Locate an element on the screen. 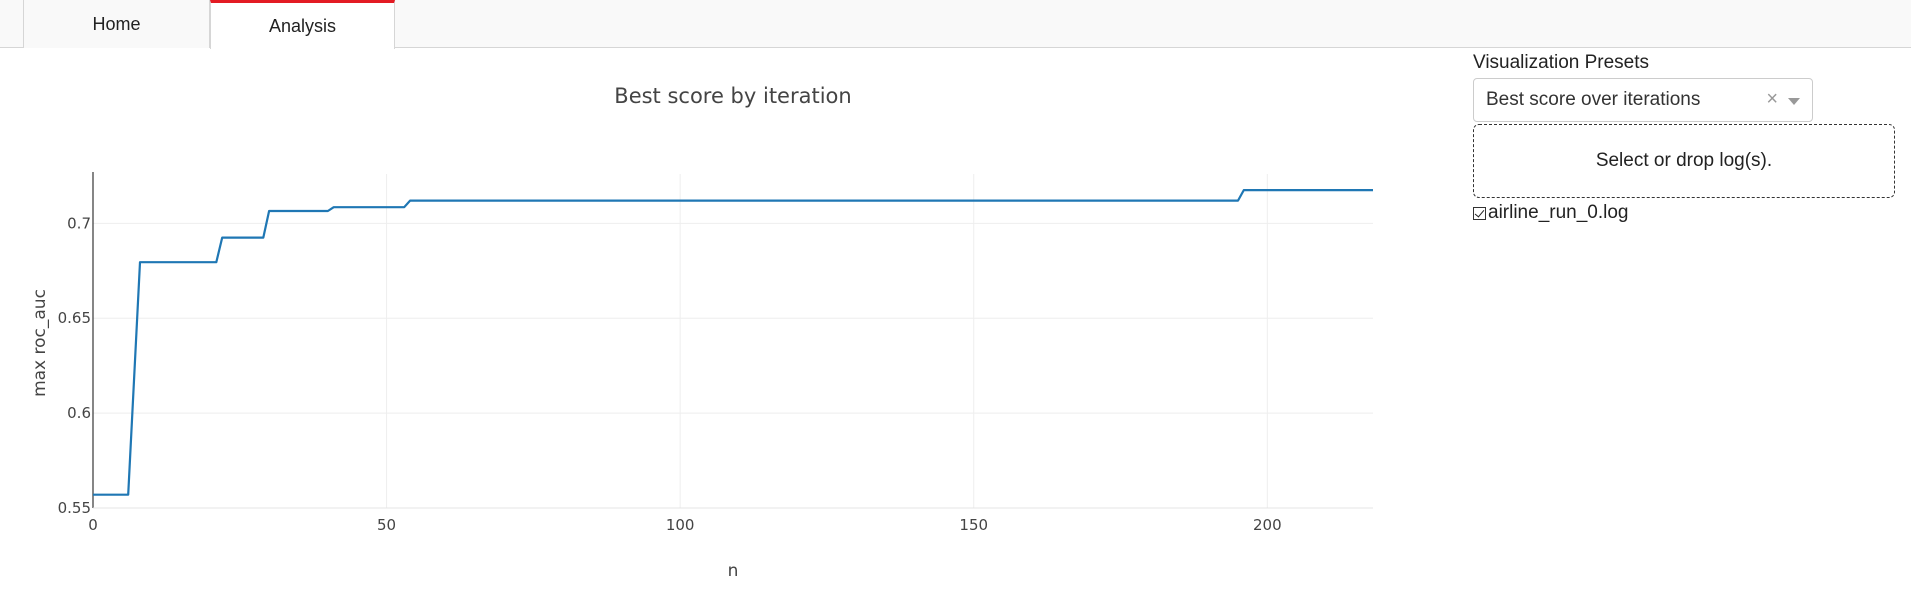  presets-selected-value: Best score over iterations is located at coordinates (1593, 99).